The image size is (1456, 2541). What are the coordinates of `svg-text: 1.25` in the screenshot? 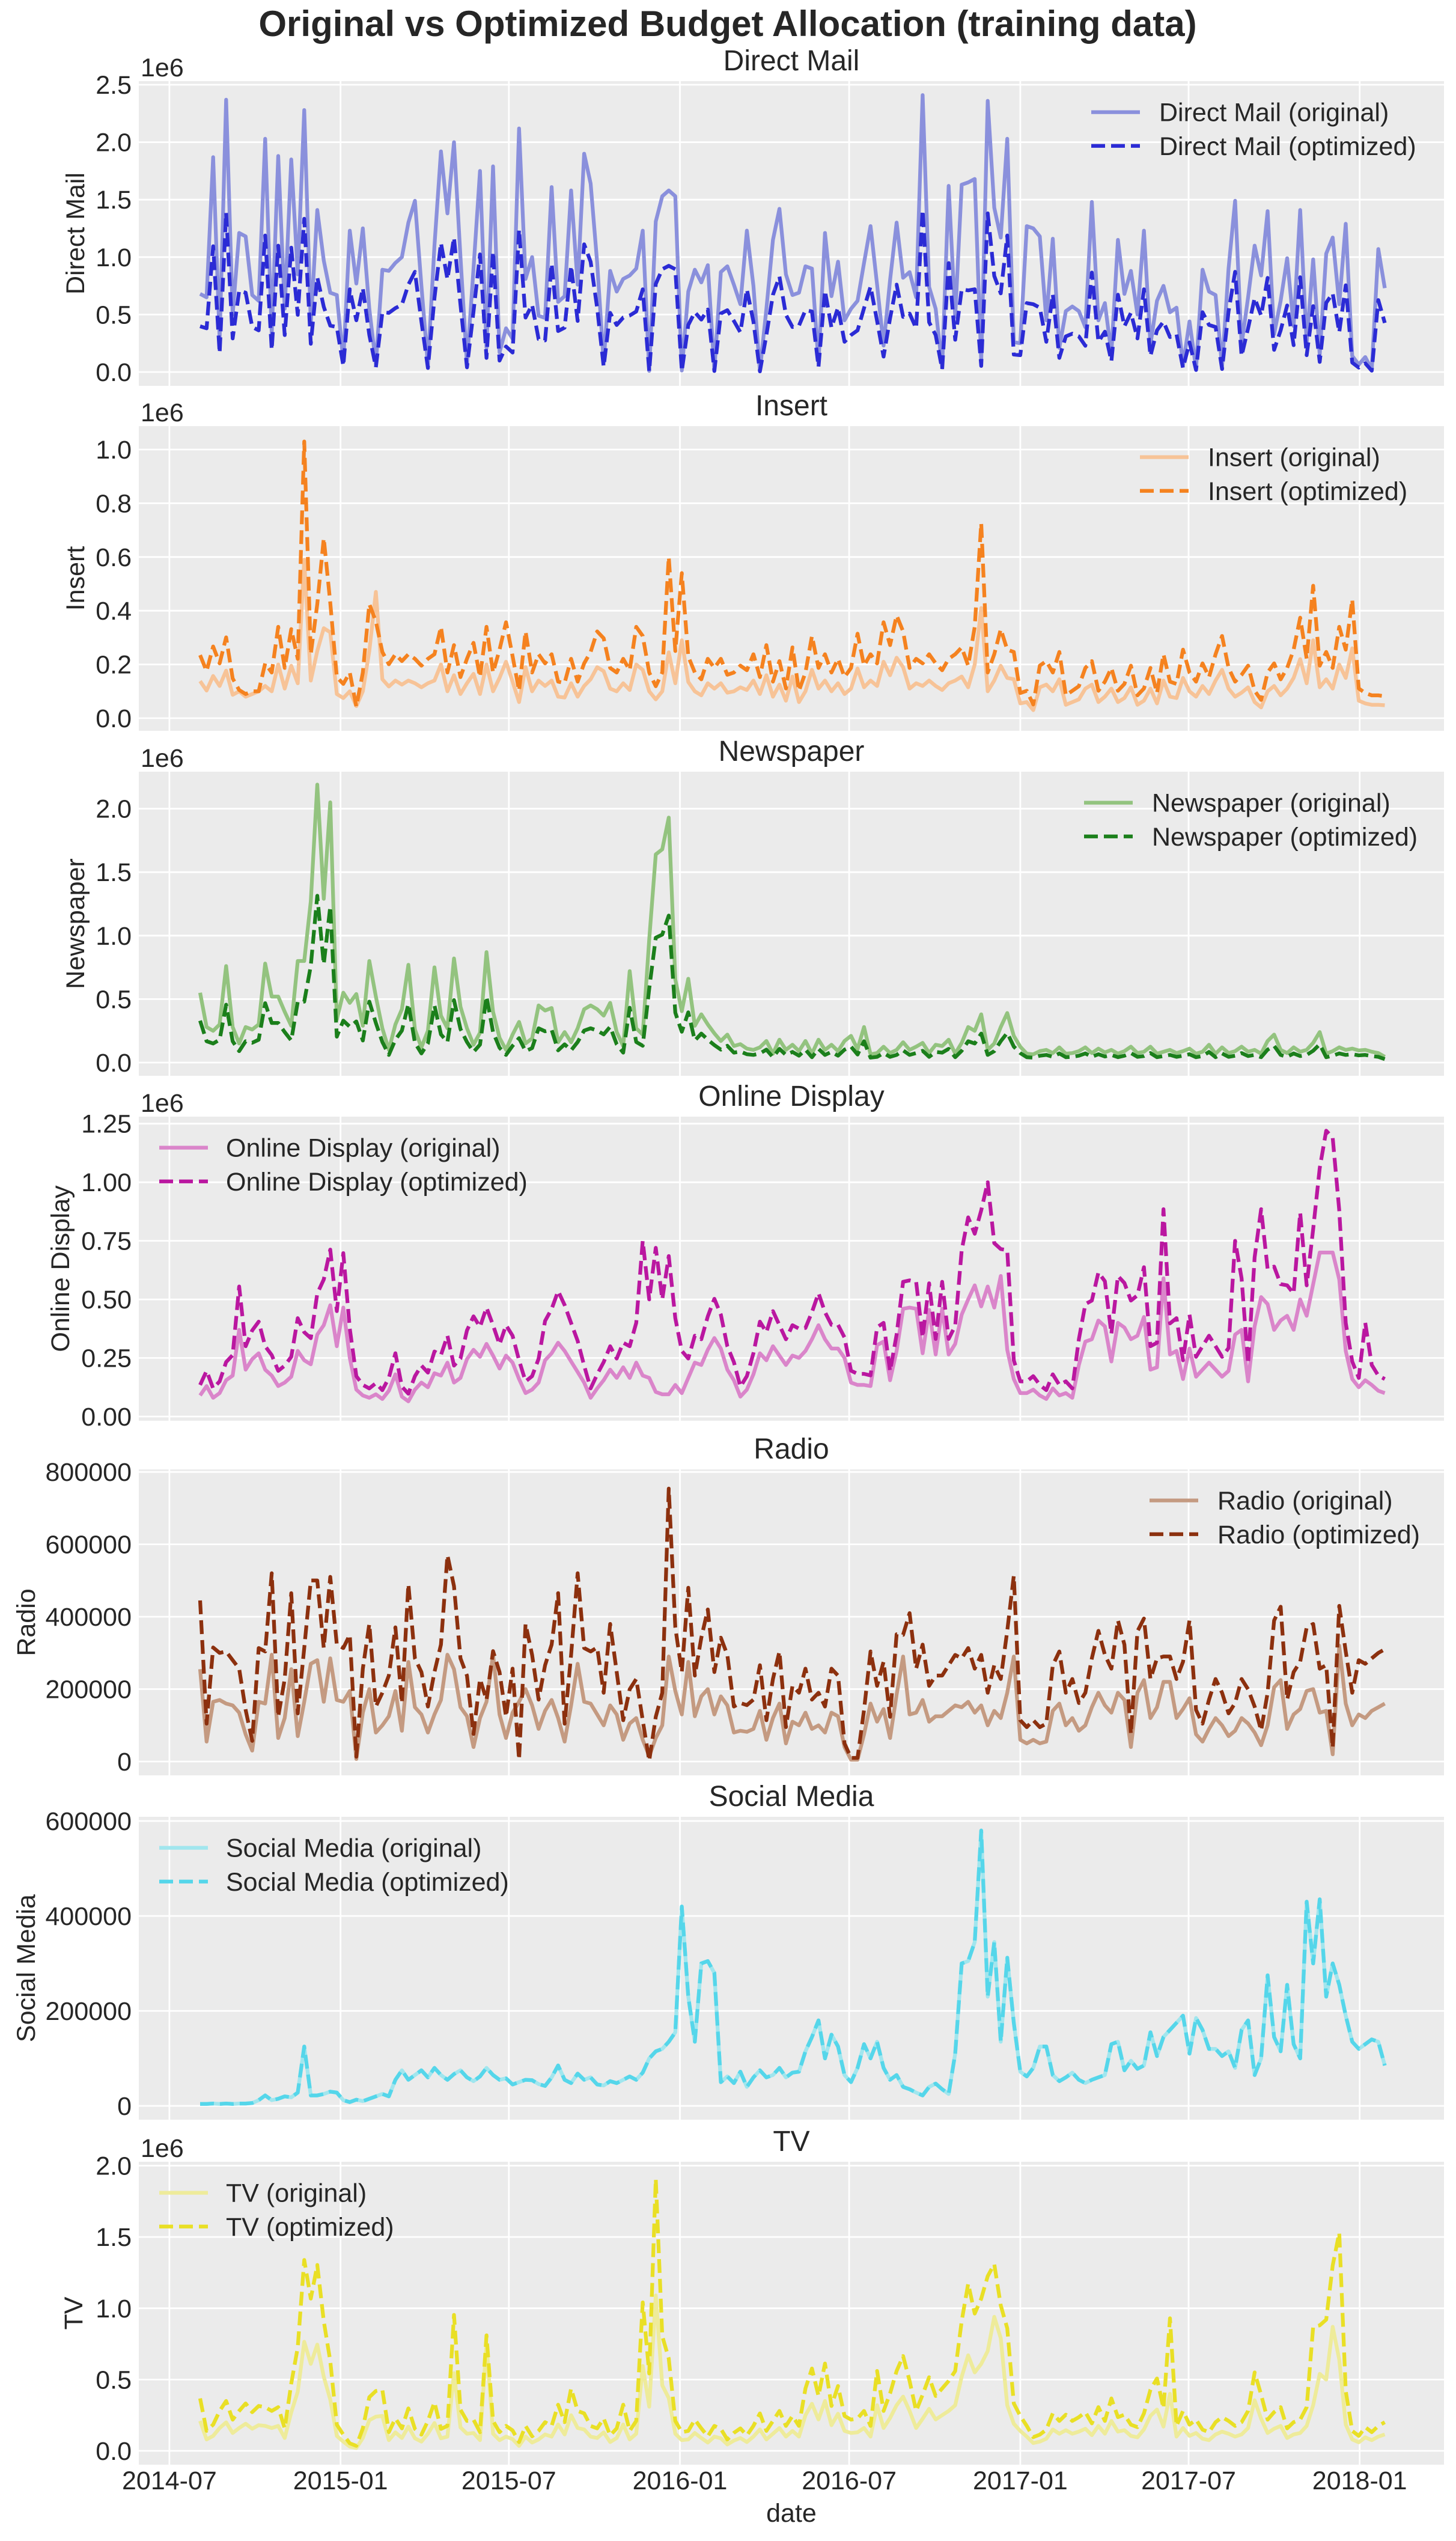 It's located at (107, 1124).